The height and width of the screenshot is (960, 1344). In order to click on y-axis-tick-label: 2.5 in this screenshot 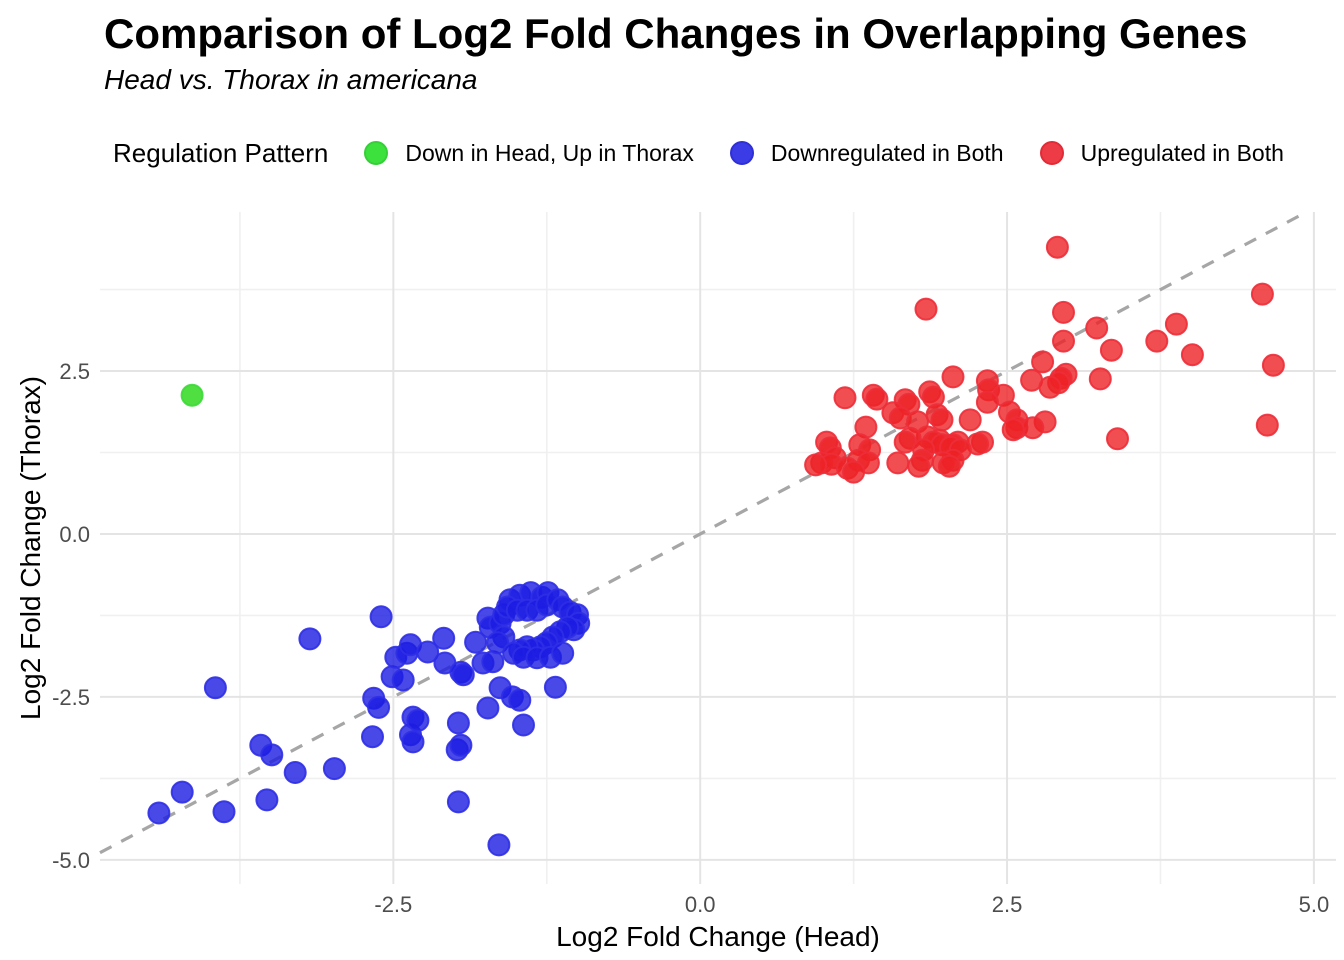, I will do `click(74, 371)`.